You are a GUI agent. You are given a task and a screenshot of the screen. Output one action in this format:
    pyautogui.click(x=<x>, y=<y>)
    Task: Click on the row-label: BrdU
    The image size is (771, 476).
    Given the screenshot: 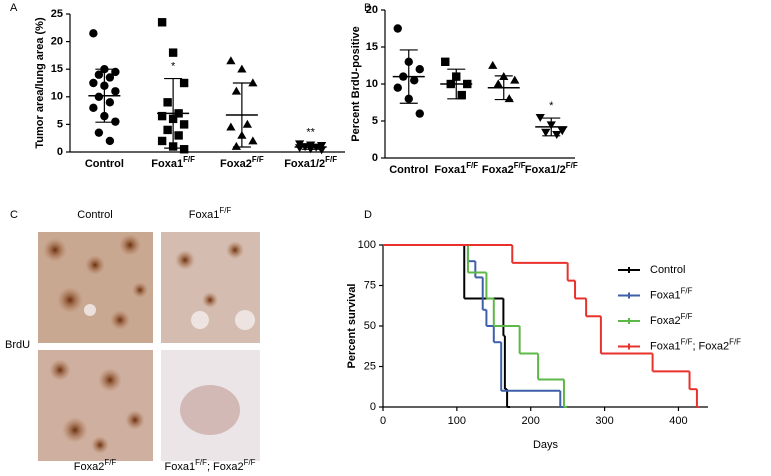 What is the action you would take?
    pyautogui.click(x=17, y=345)
    